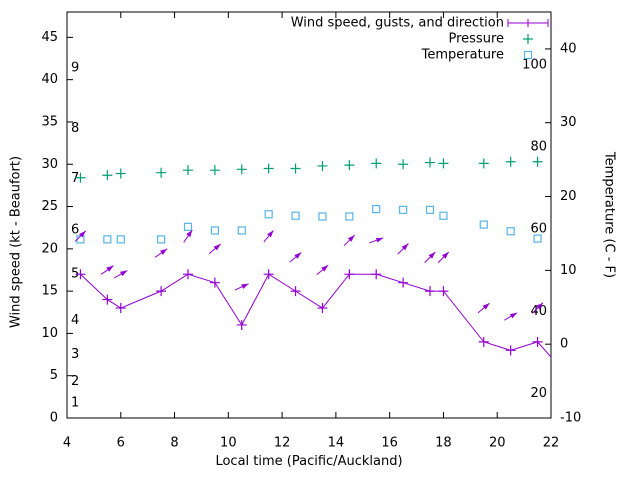  What do you see at coordinates (75, 381) in the screenshot?
I see `beaufort-label: 2` at bounding box center [75, 381].